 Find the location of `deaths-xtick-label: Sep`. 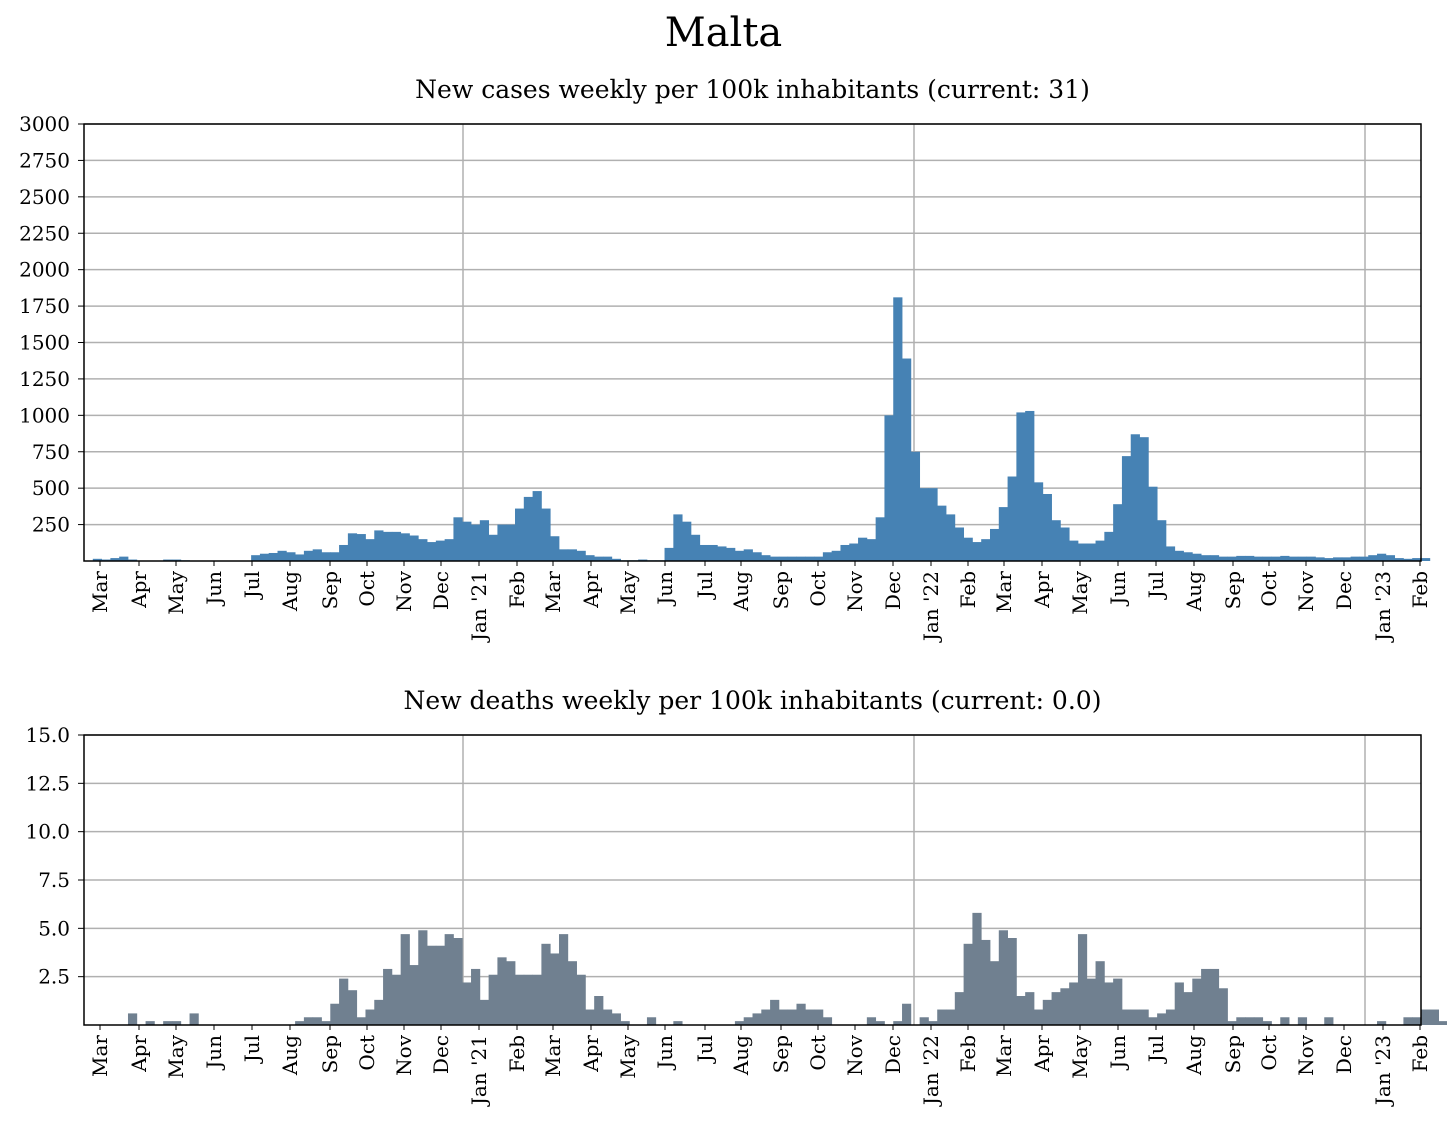

deaths-xtick-label: Sep is located at coordinates (781, 1054).